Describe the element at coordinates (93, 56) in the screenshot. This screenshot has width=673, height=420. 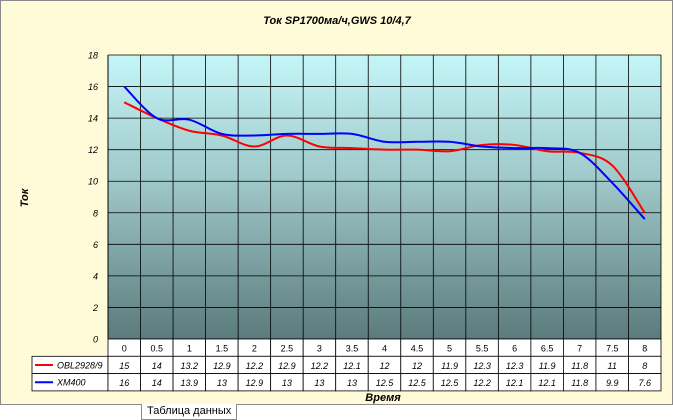
I see `y-tick-label: 18` at that location.